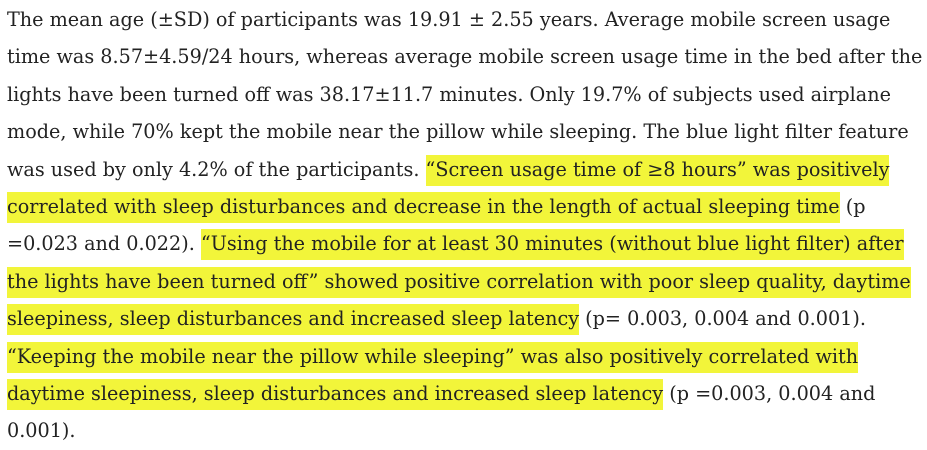 This screenshot has width=927, height=450. Describe the element at coordinates (722, 319) in the screenshot. I see `body-text: (p= 0.003, 0.004 and 0.001).` at that location.